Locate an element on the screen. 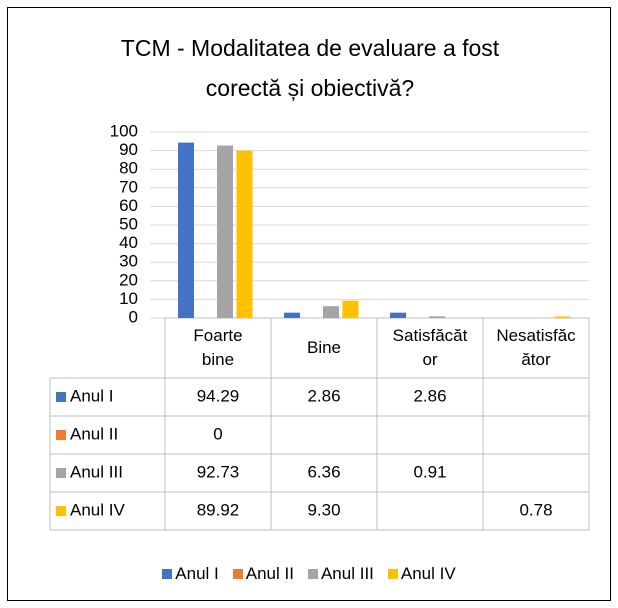 The height and width of the screenshot is (608, 618). x-tick-label-cell: Satisfăcător is located at coordinates (430, 348).